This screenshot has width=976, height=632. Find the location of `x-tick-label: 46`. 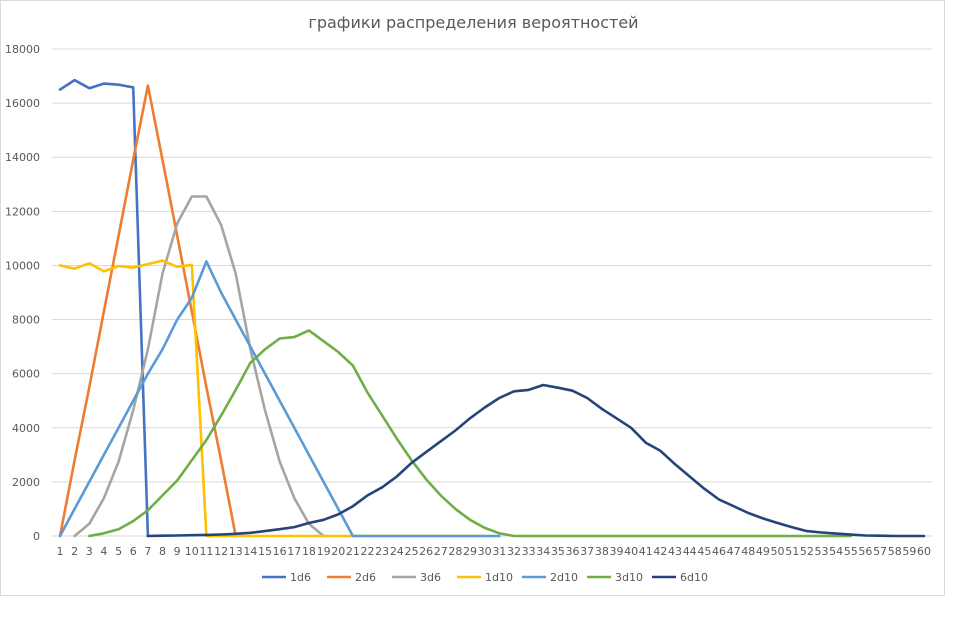

x-tick-label: 46 is located at coordinates (719, 551).